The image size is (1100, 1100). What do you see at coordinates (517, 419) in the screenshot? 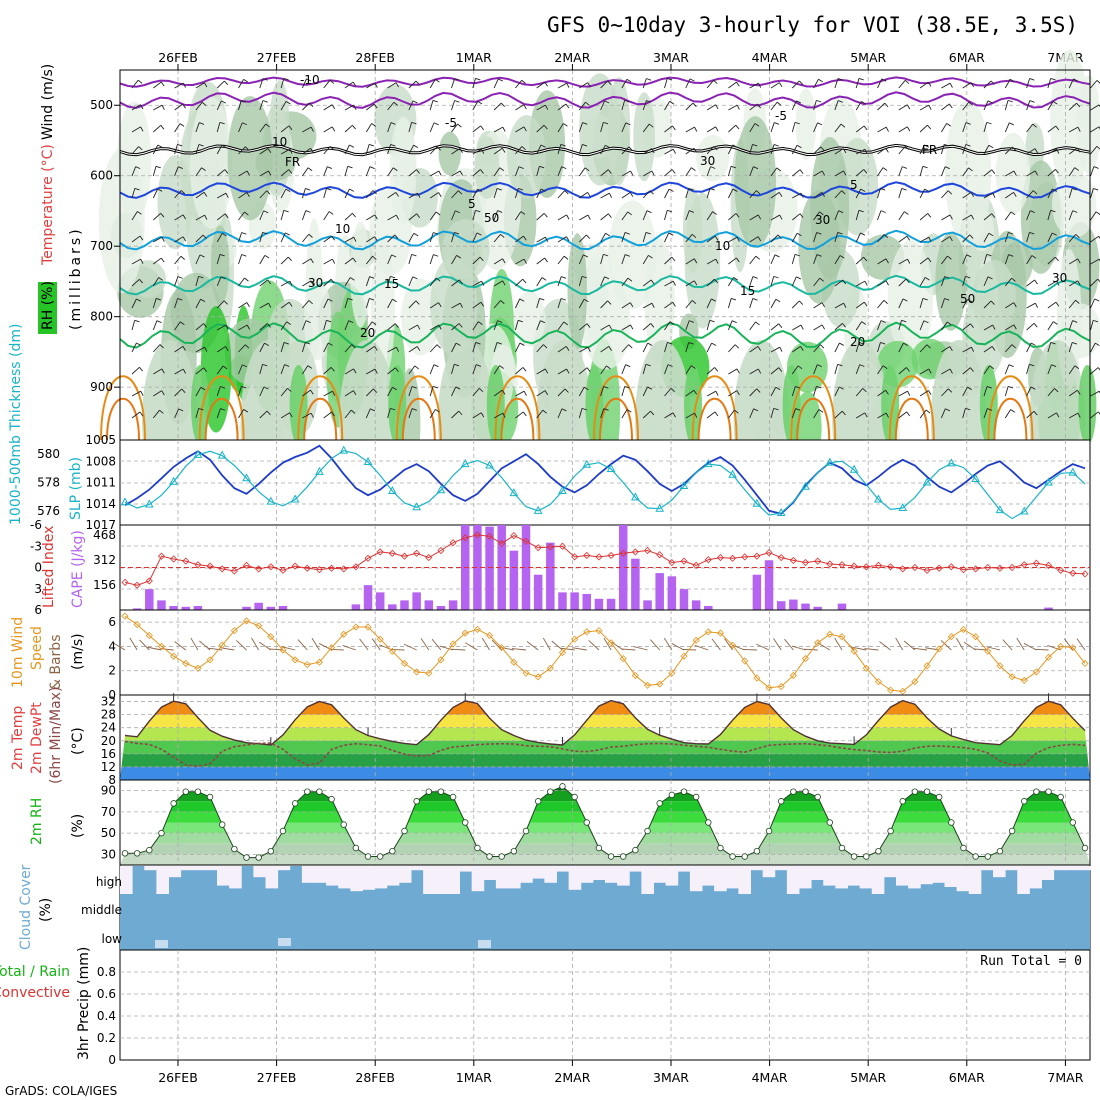
I see `warm-contour` at bounding box center [517, 419].